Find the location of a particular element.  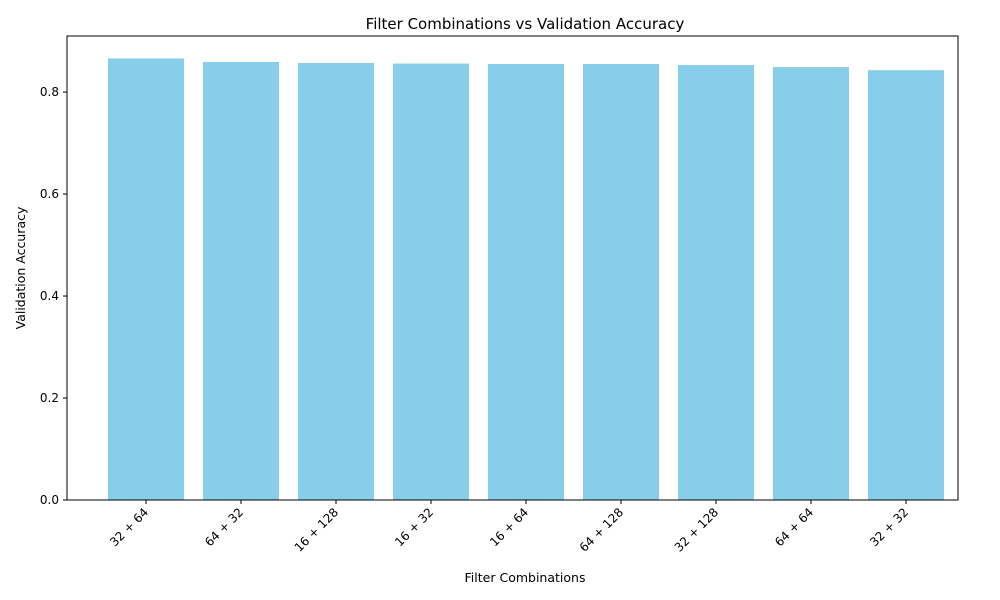

x-tick-label: 32 + 32 is located at coordinates (889, 527).